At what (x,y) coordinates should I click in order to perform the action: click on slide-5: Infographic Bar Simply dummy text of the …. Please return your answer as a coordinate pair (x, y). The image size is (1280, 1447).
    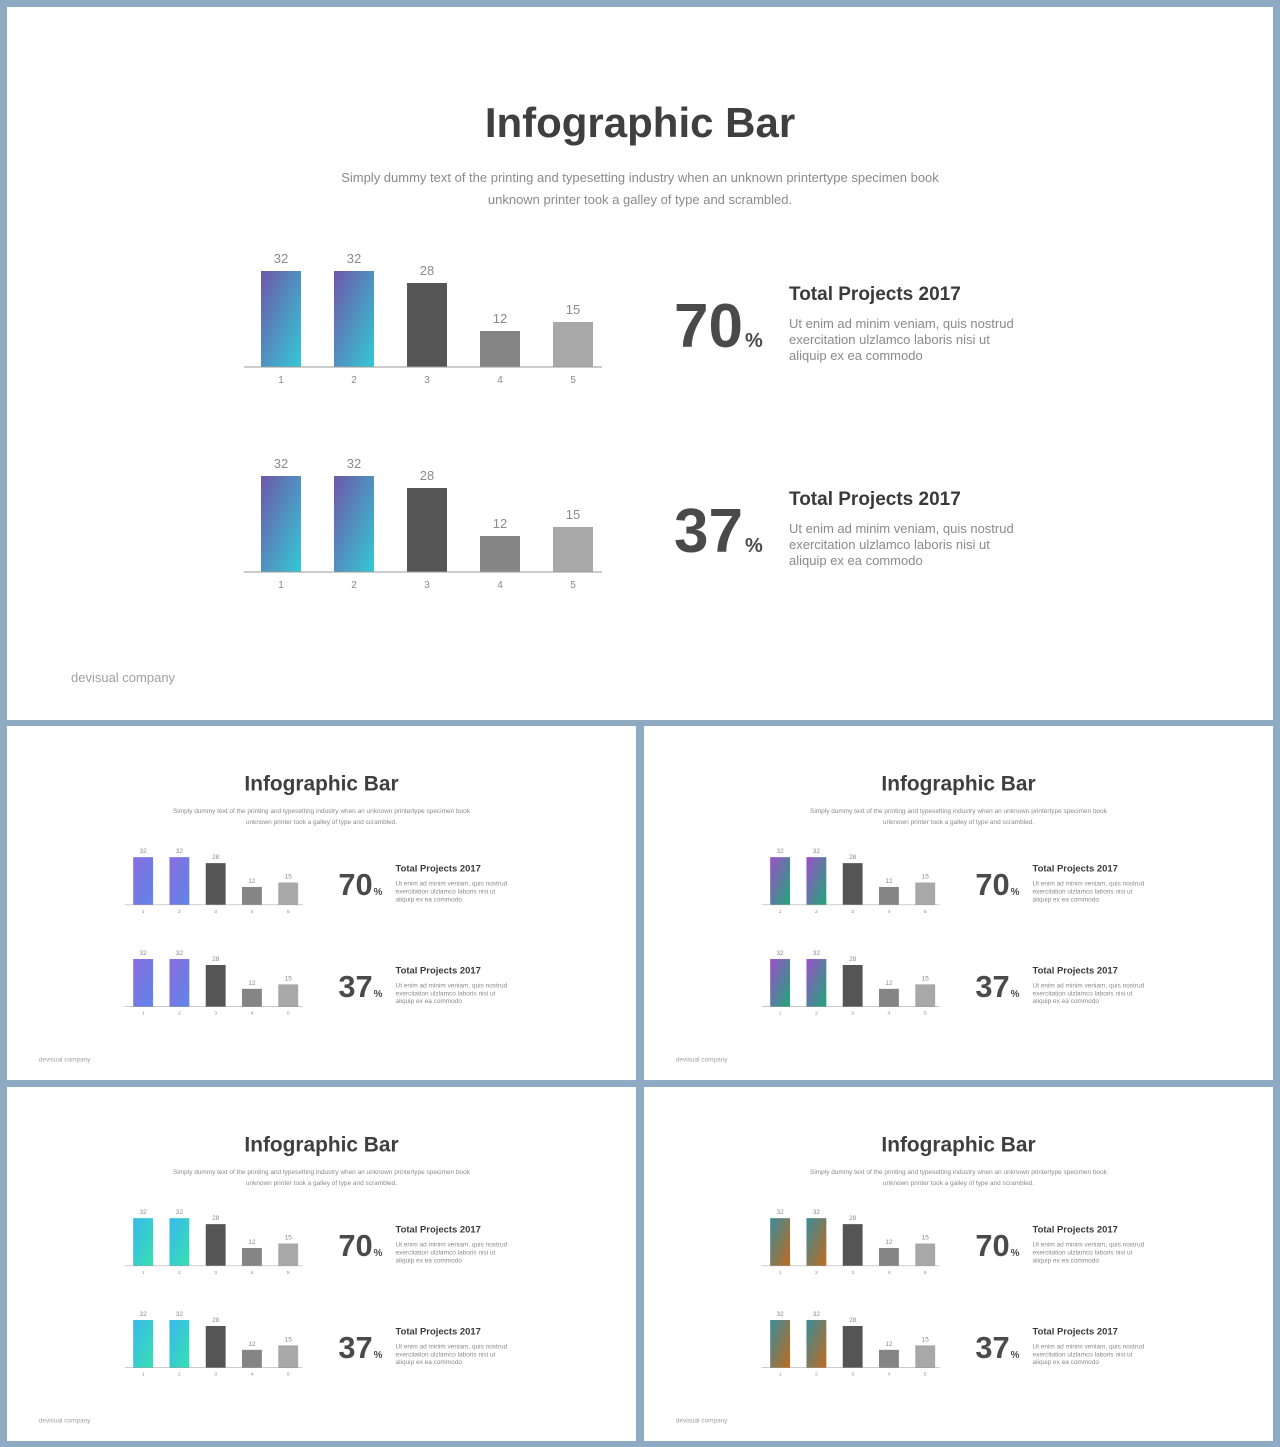
    Looking at the image, I should click on (958, 1264).